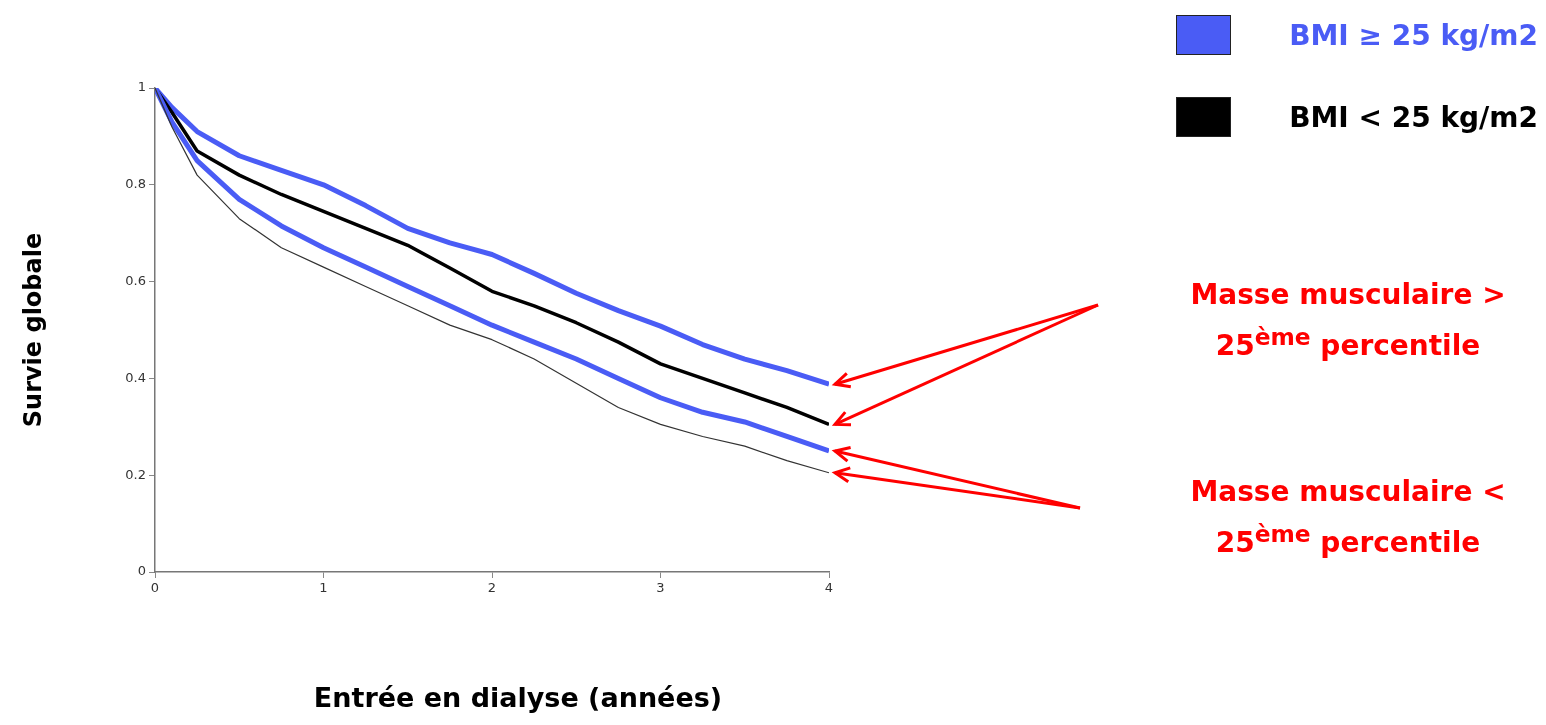  I want to click on legend-label: BMI ≥ 25 kg/m2, so click(1413, 35).